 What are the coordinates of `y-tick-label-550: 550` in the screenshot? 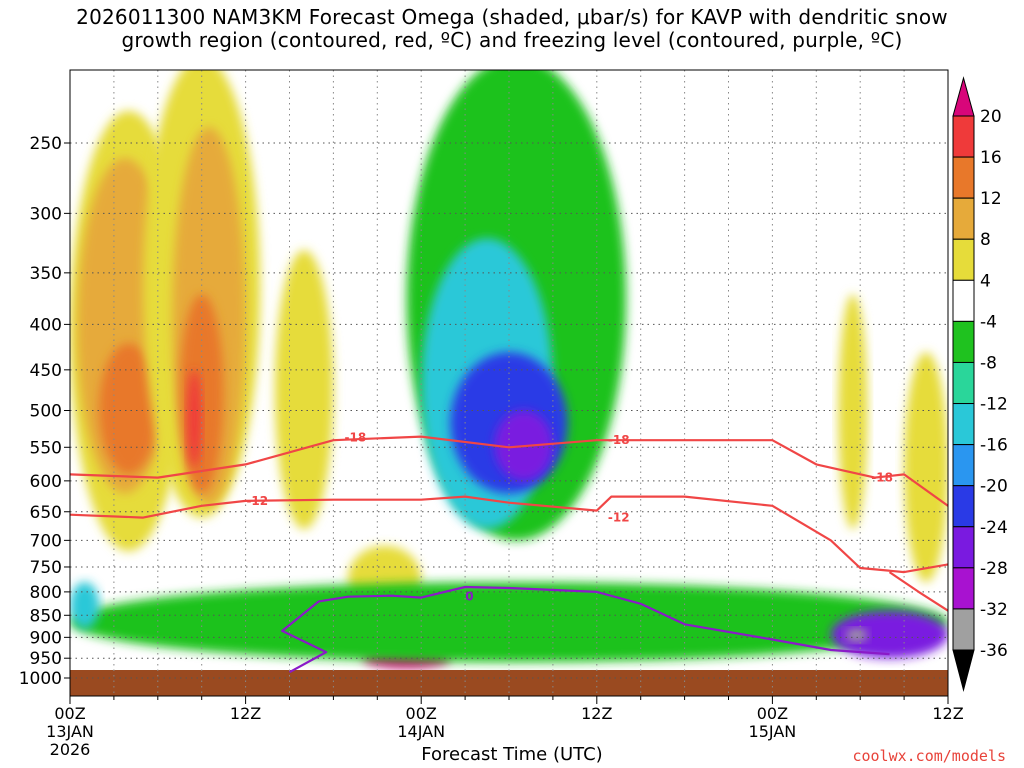 It's located at (46, 448).